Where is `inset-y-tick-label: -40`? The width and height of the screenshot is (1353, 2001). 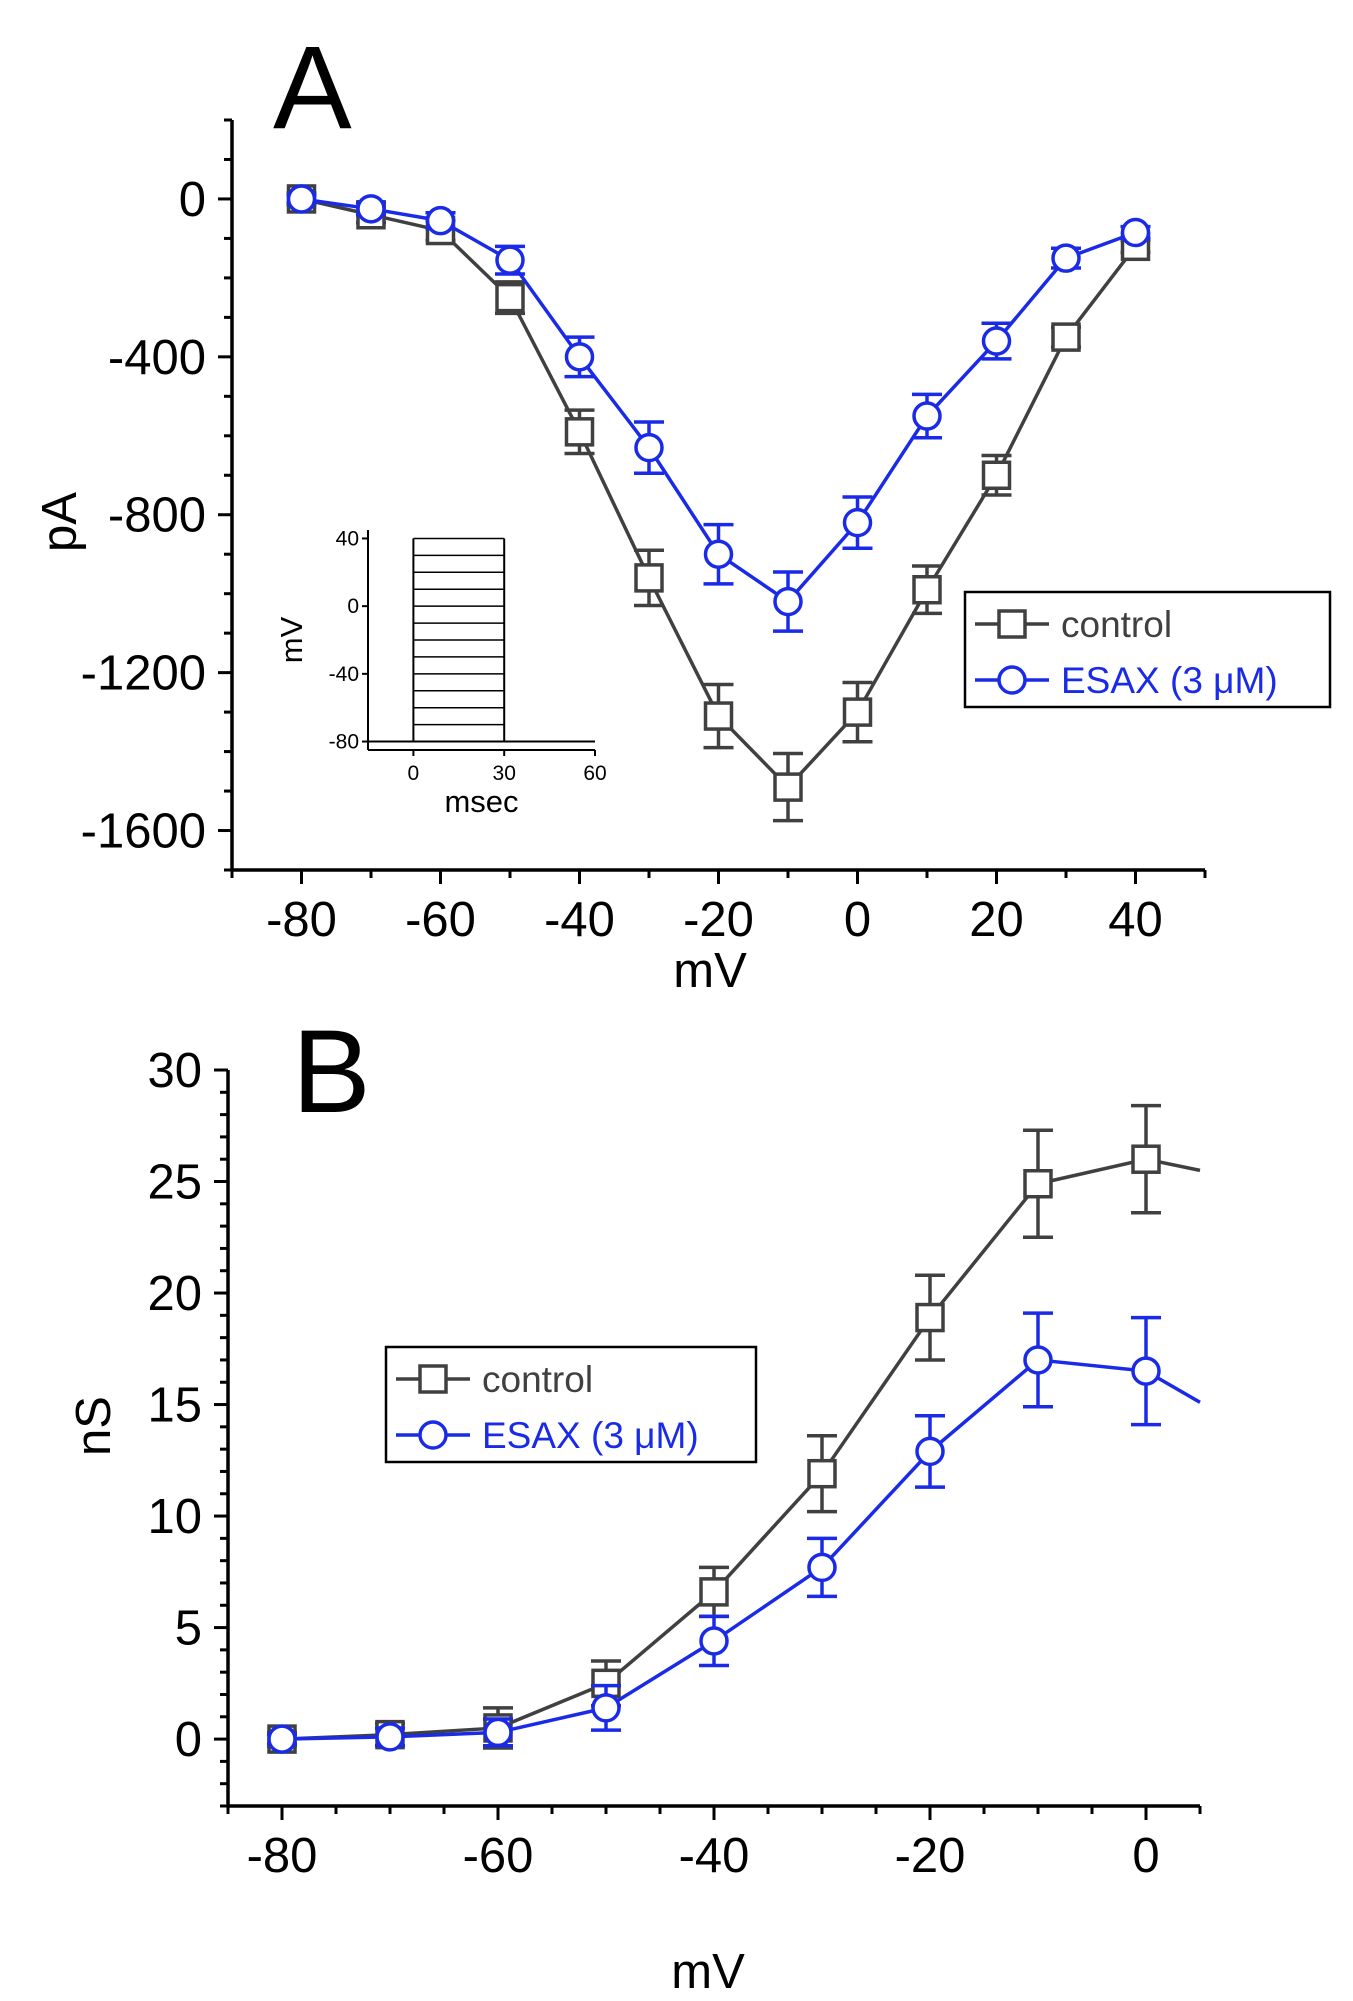
inset-y-tick-label: -40 is located at coordinates (344, 674).